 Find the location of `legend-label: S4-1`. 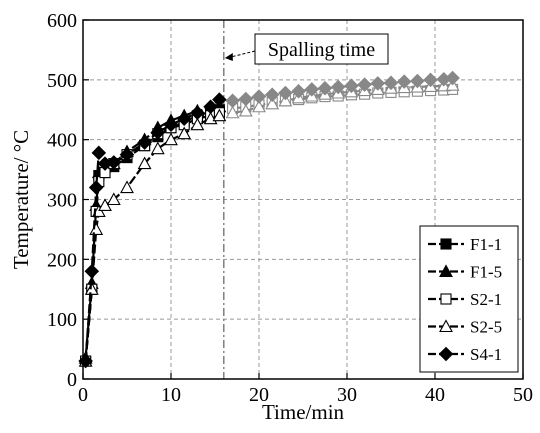

legend-label: S4-1 is located at coordinates (486, 354).